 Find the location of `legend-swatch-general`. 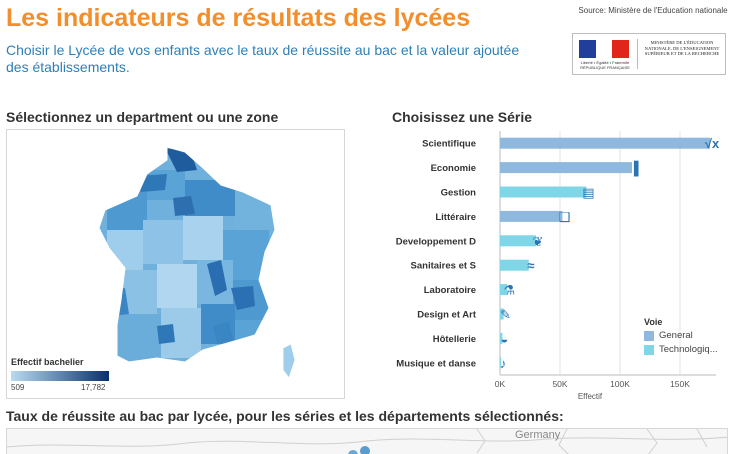

legend-swatch-general is located at coordinates (649, 335).